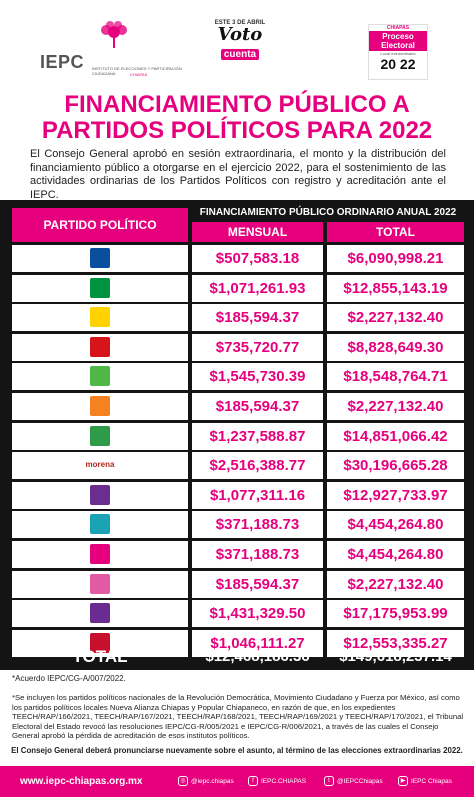  I want to click on annual-total-value: $18,548,764.71, so click(395, 377).